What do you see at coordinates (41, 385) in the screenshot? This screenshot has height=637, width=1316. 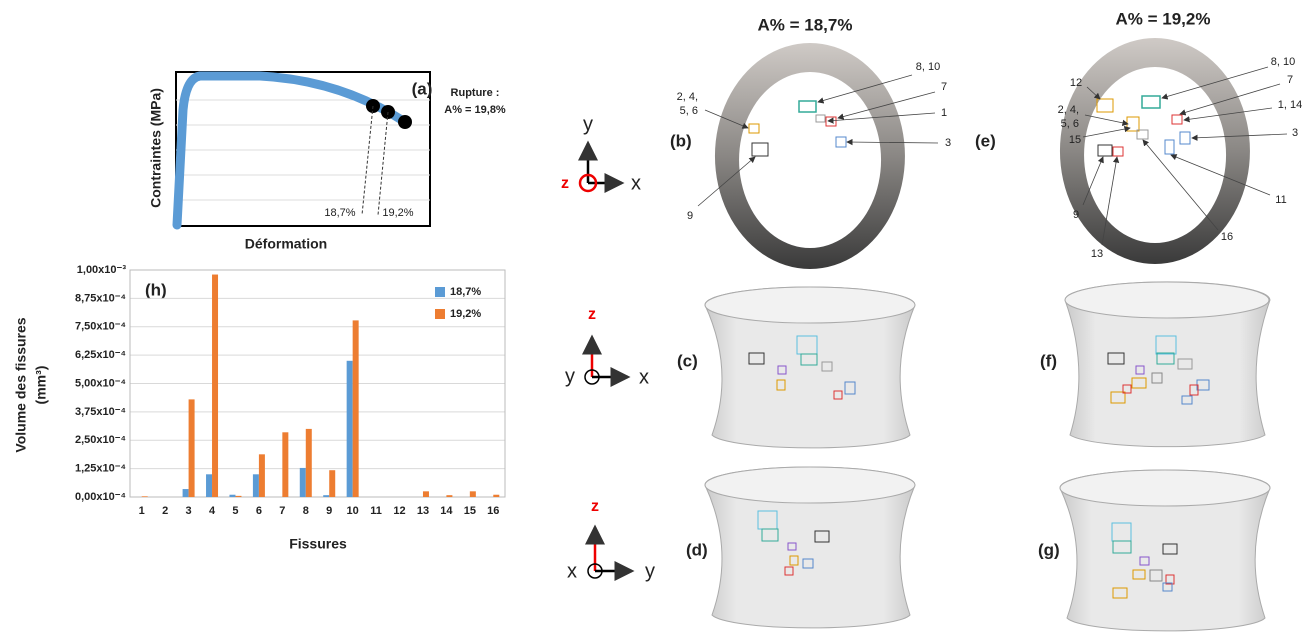 I see `axis-title: (mm³)` at bounding box center [41, 385].